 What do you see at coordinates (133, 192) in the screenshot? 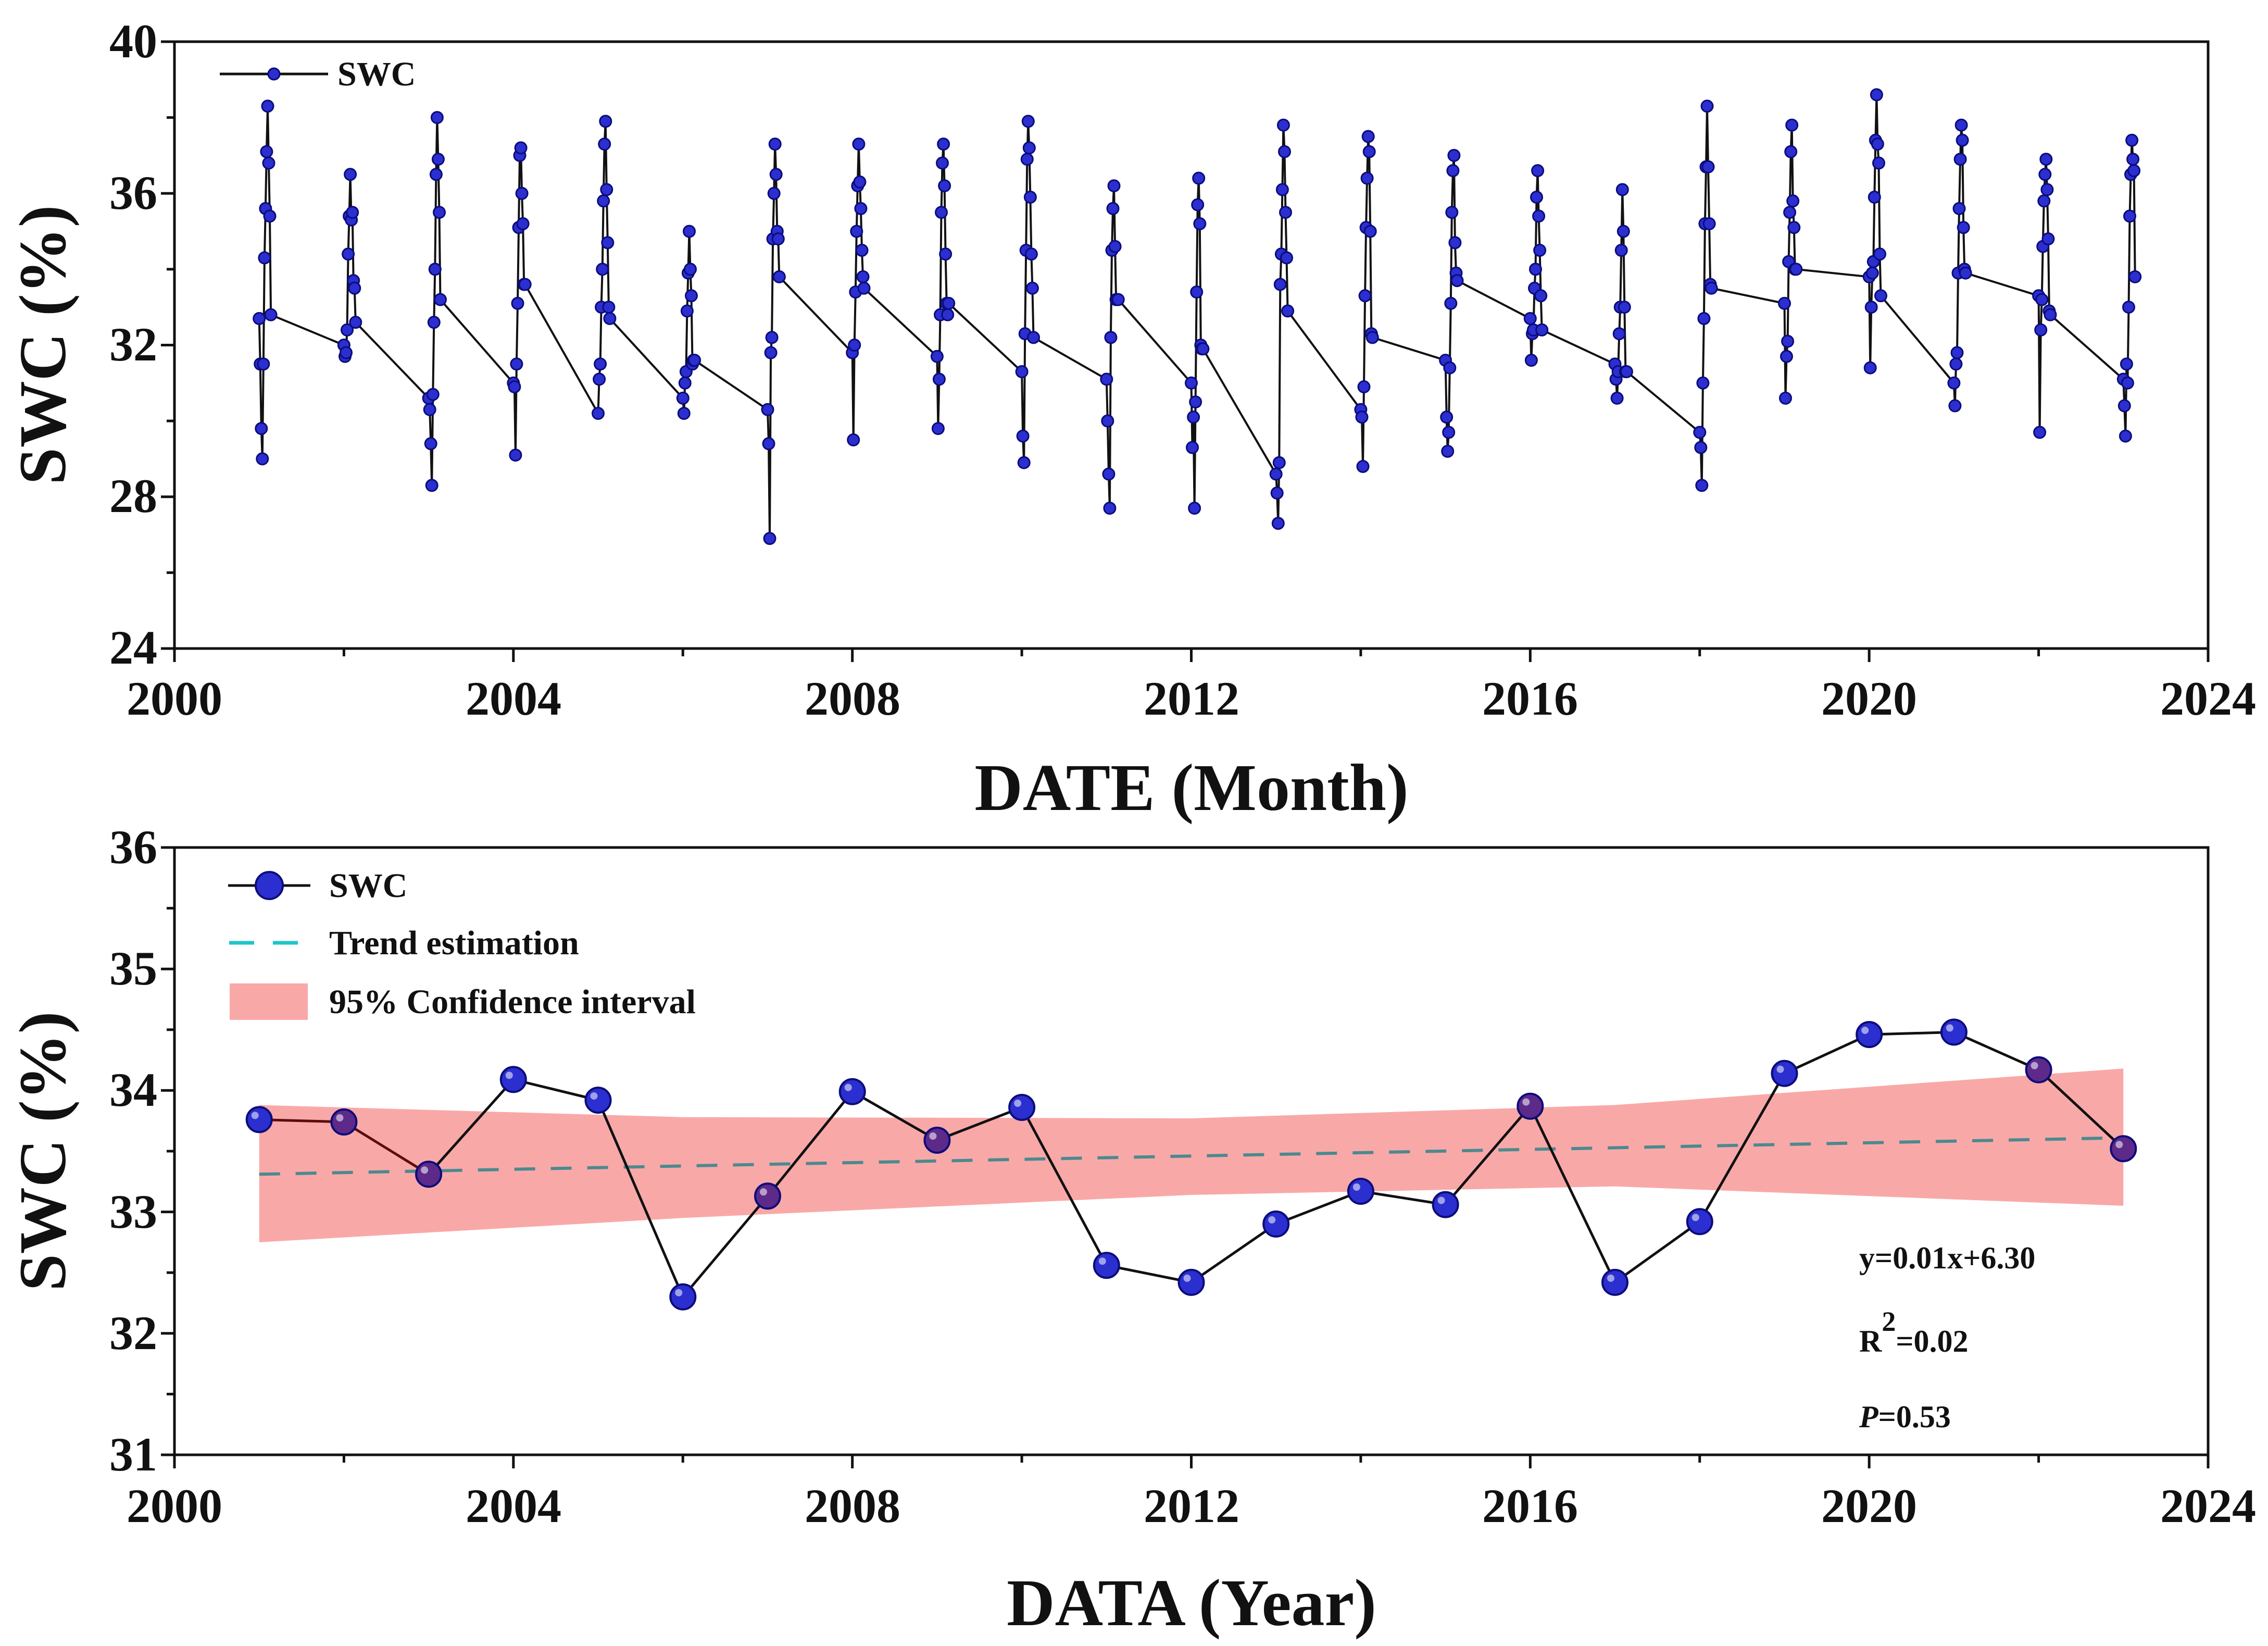
I see `y-tick-label: 36` at bounding box center [133, 192].